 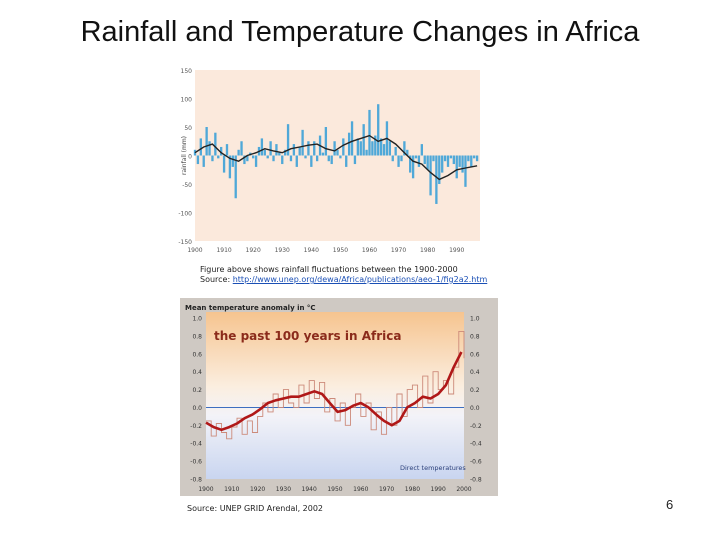 I want to click on chart-subtitle: Mean temperature anomaly in °C, so click(x=250, y=308).